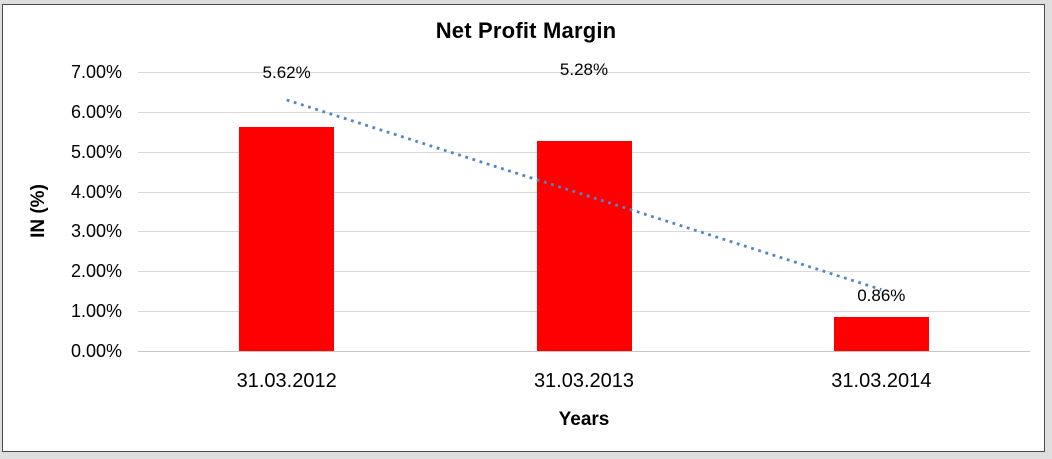 The image size is (1052, 459). I want to click on bar-31.03.2014, so click(881, 333).